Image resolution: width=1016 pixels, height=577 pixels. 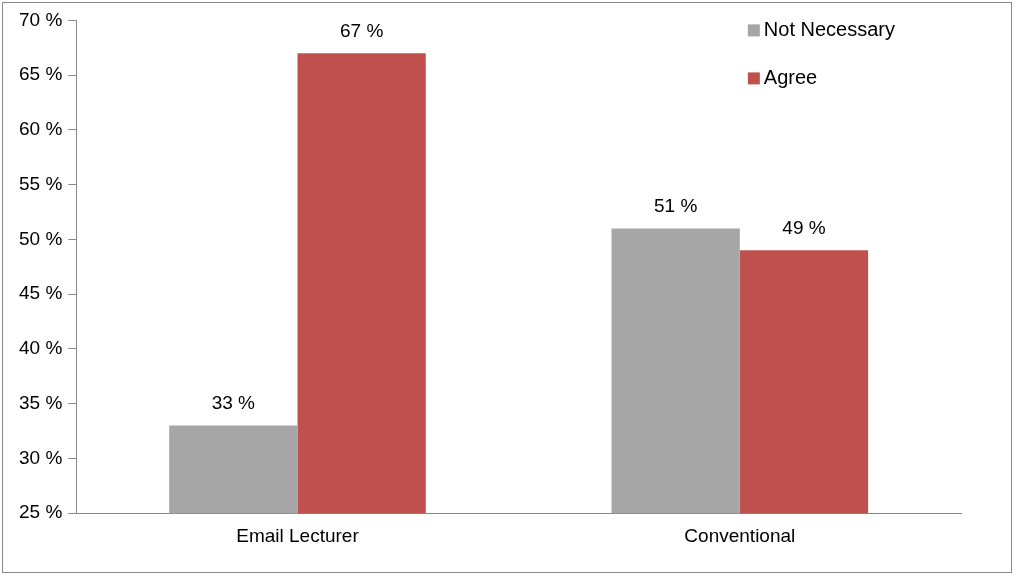 What do you see at coordinates (40, 348) in the screenshot?
I see `y-tick-label: 40 %` at bounding box center [40, 348].